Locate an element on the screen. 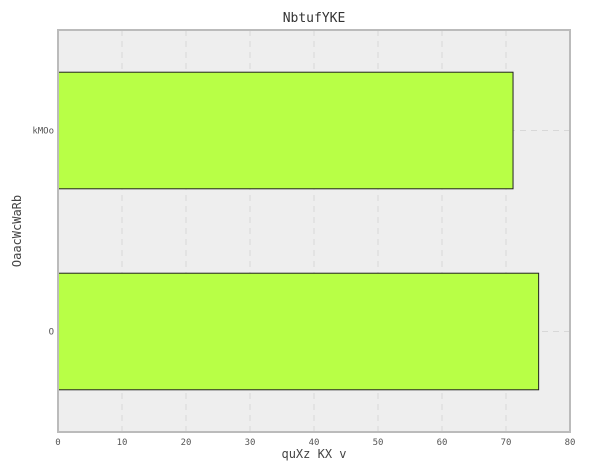  x-tick-label: 60 is located at coordinates (442, 443).